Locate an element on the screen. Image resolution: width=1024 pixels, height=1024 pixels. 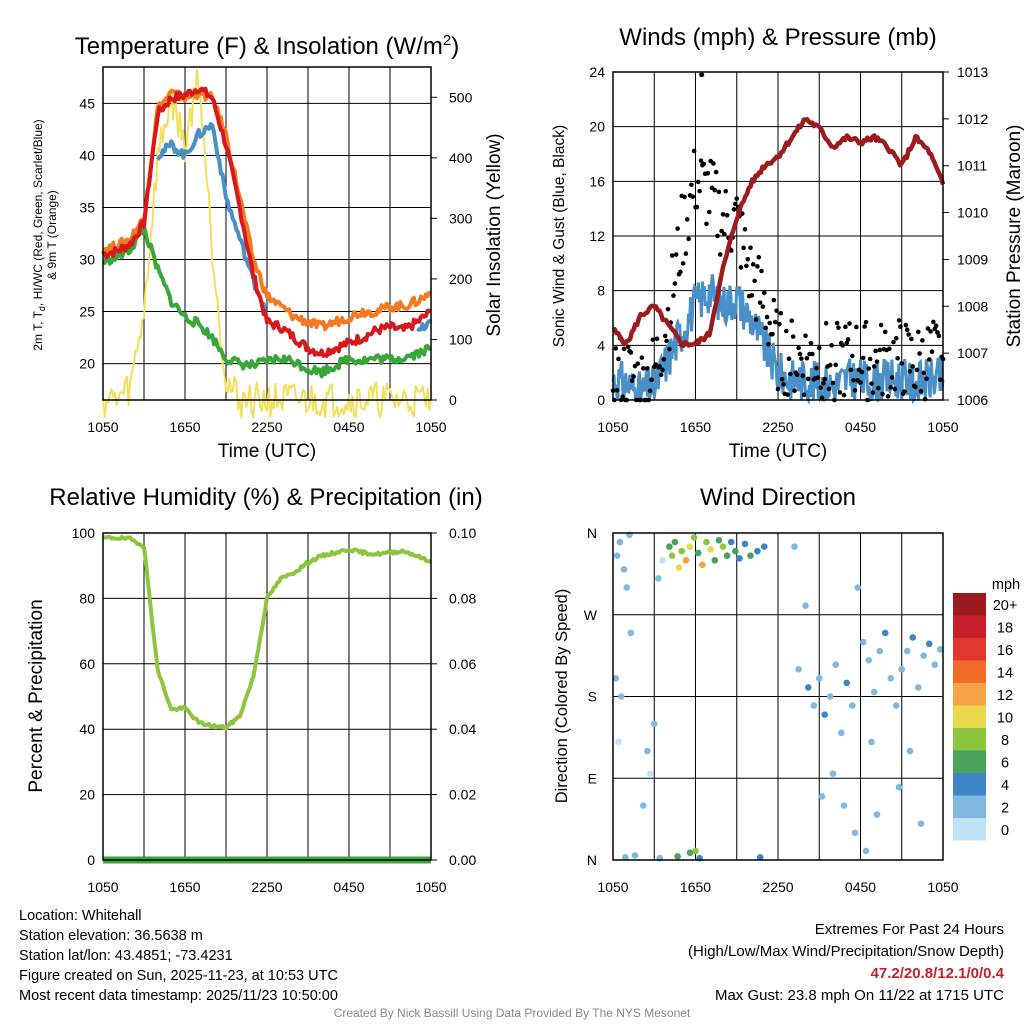
series-2m-t is located at coordinates (266, 222).